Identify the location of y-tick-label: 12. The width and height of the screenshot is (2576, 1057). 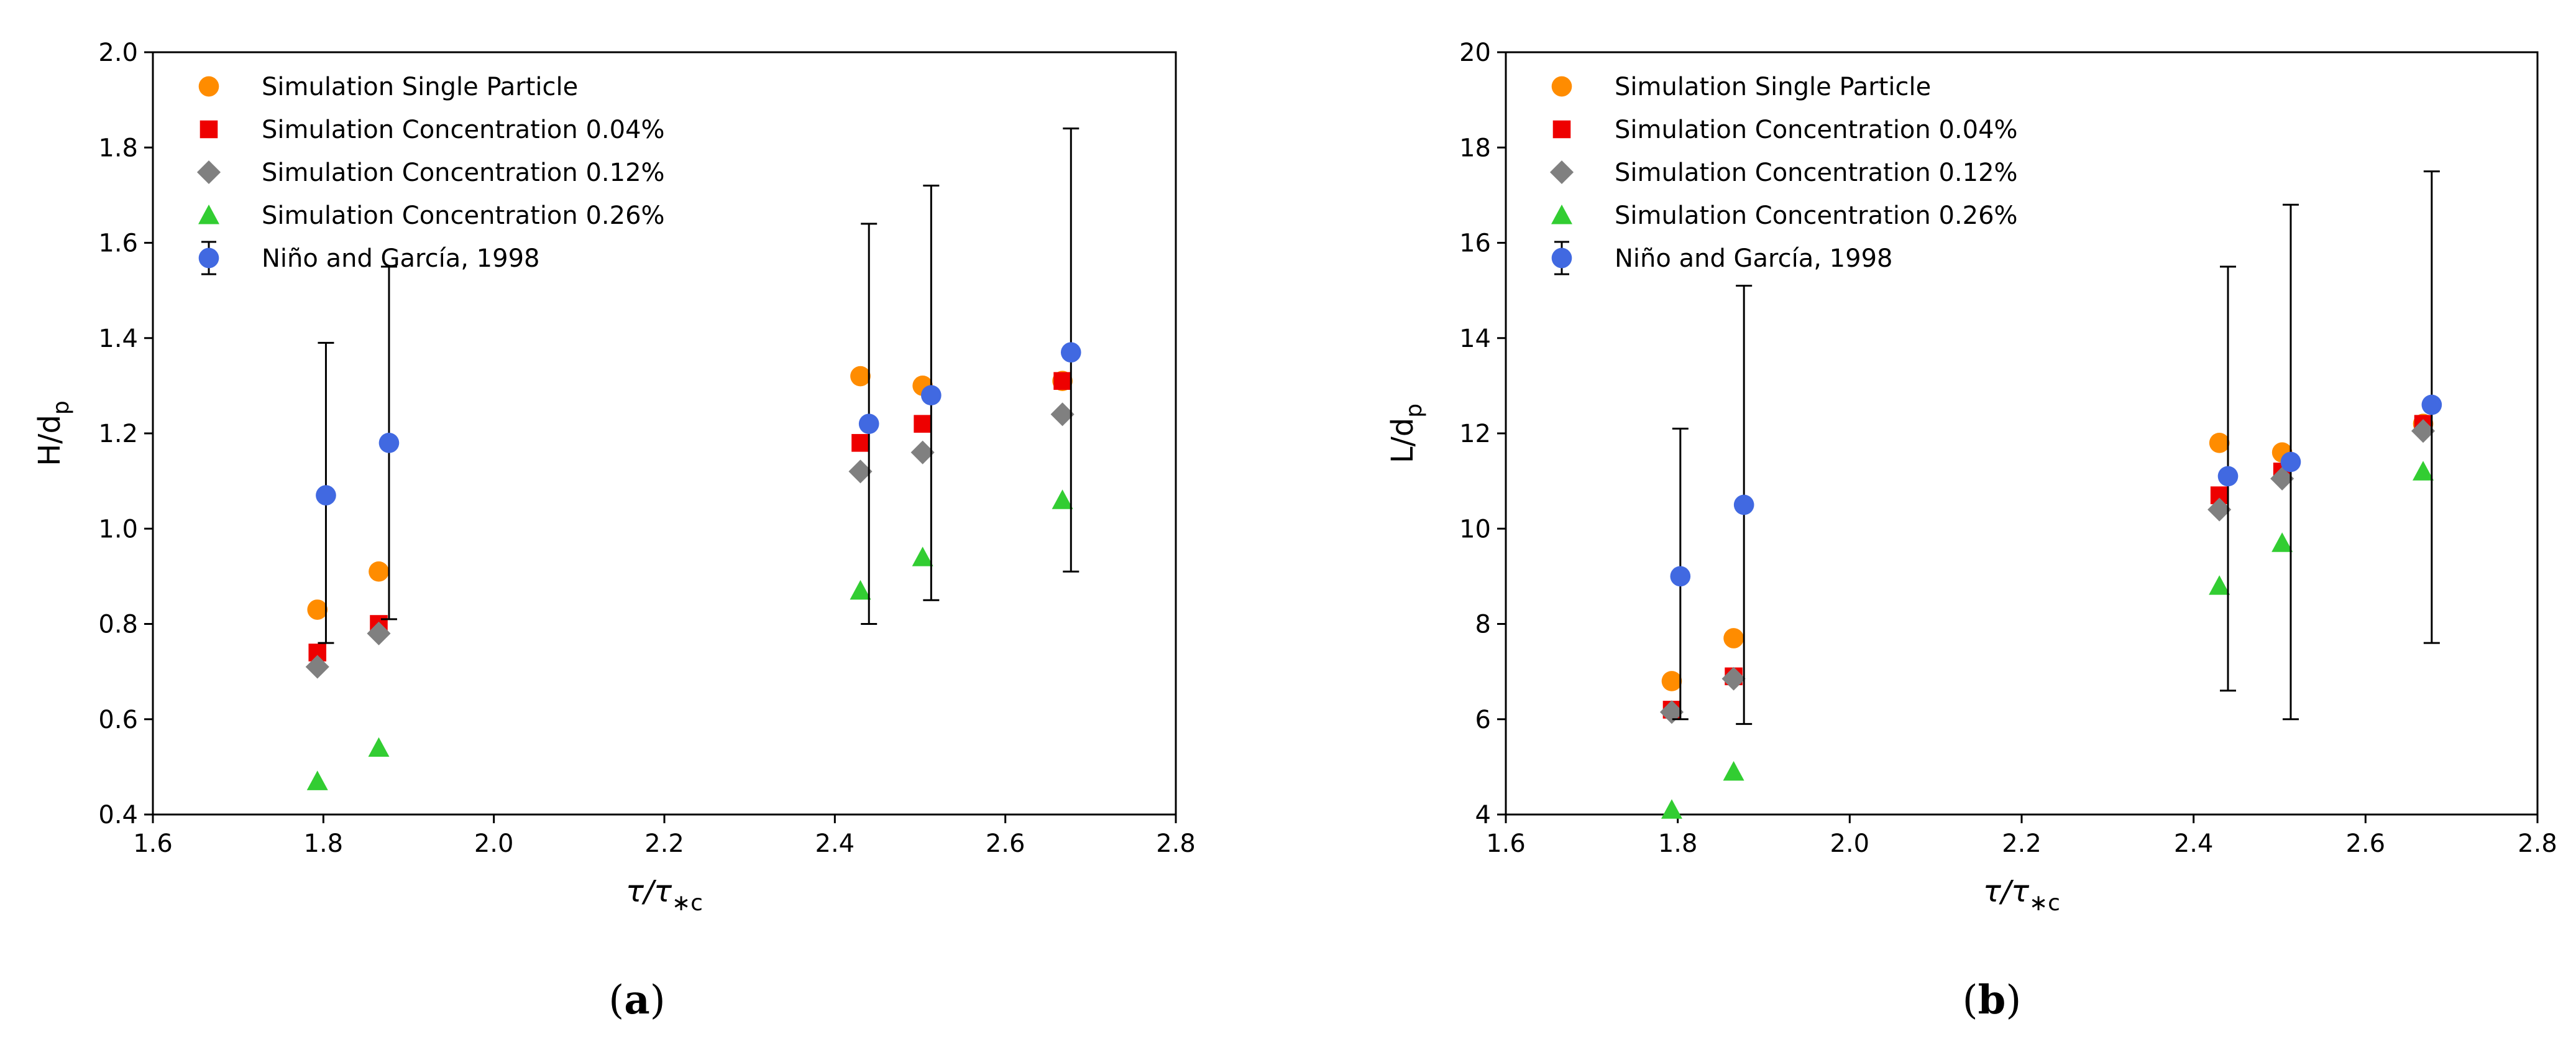
(1475, 434).